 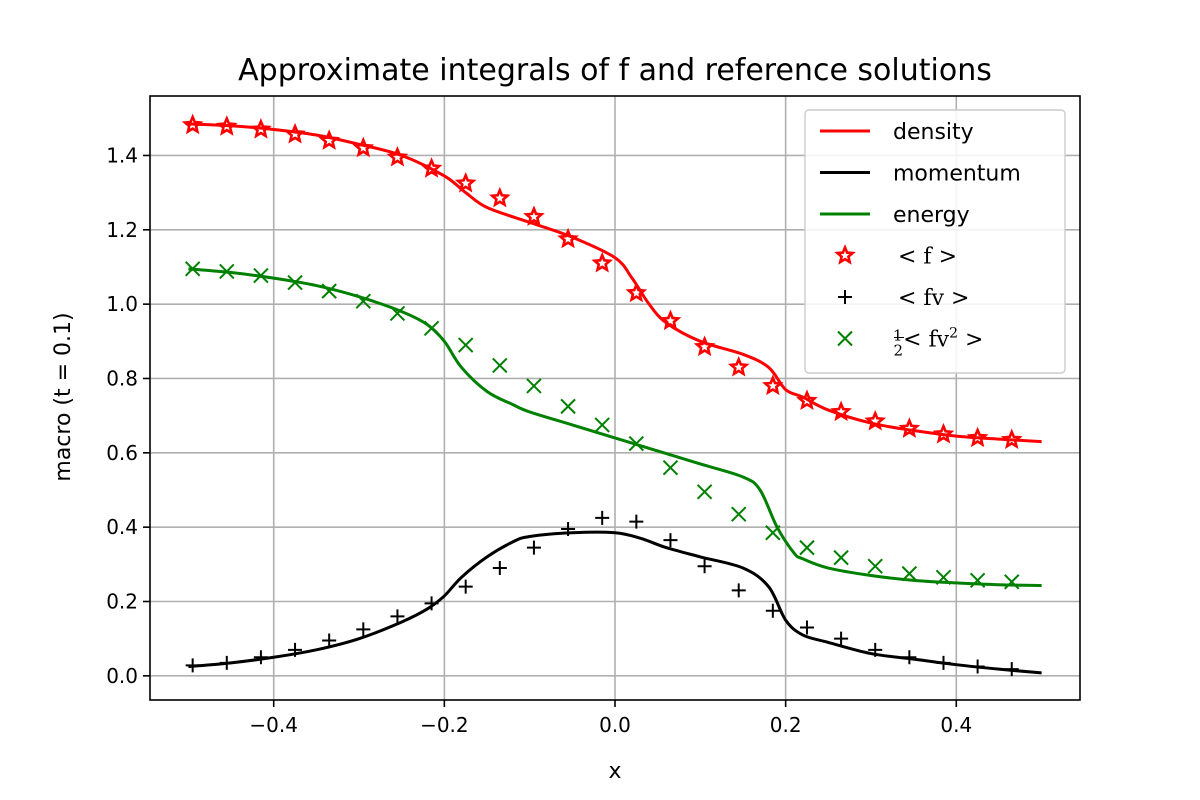 What do you see at coordinates (935, 241) in the screenshot?
I see `legend-frame` at bounding box center [935, 241].